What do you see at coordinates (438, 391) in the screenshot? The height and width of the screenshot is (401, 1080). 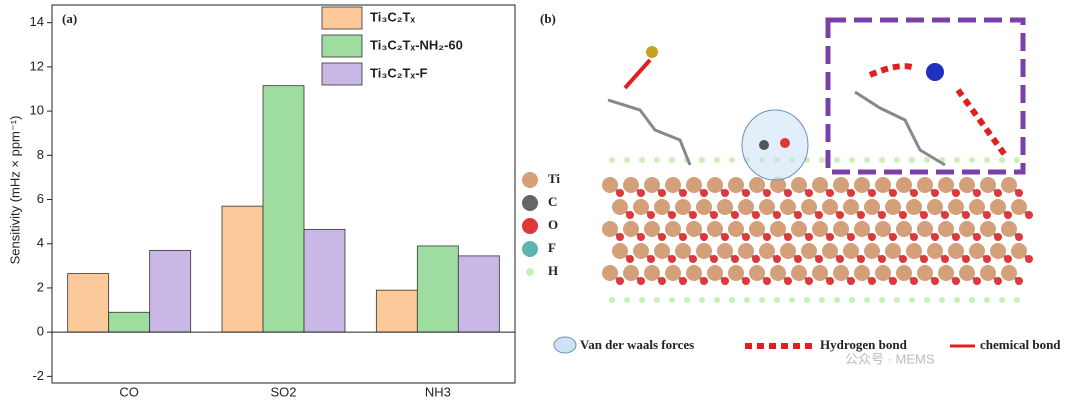 I see `x-tick-label: NH3` at bounding box center [438, 391].